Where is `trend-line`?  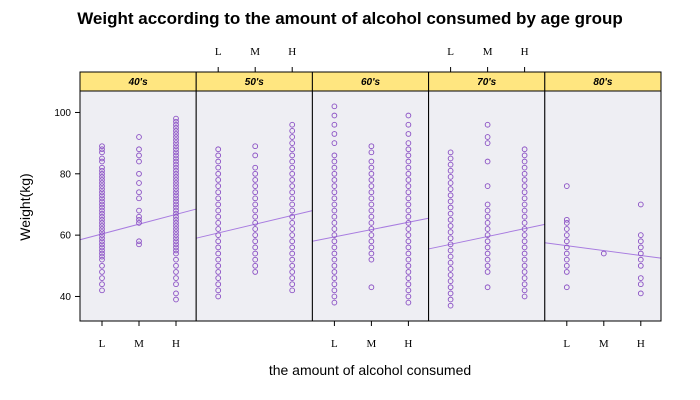
trend-line is located at coordinates (370, 229).